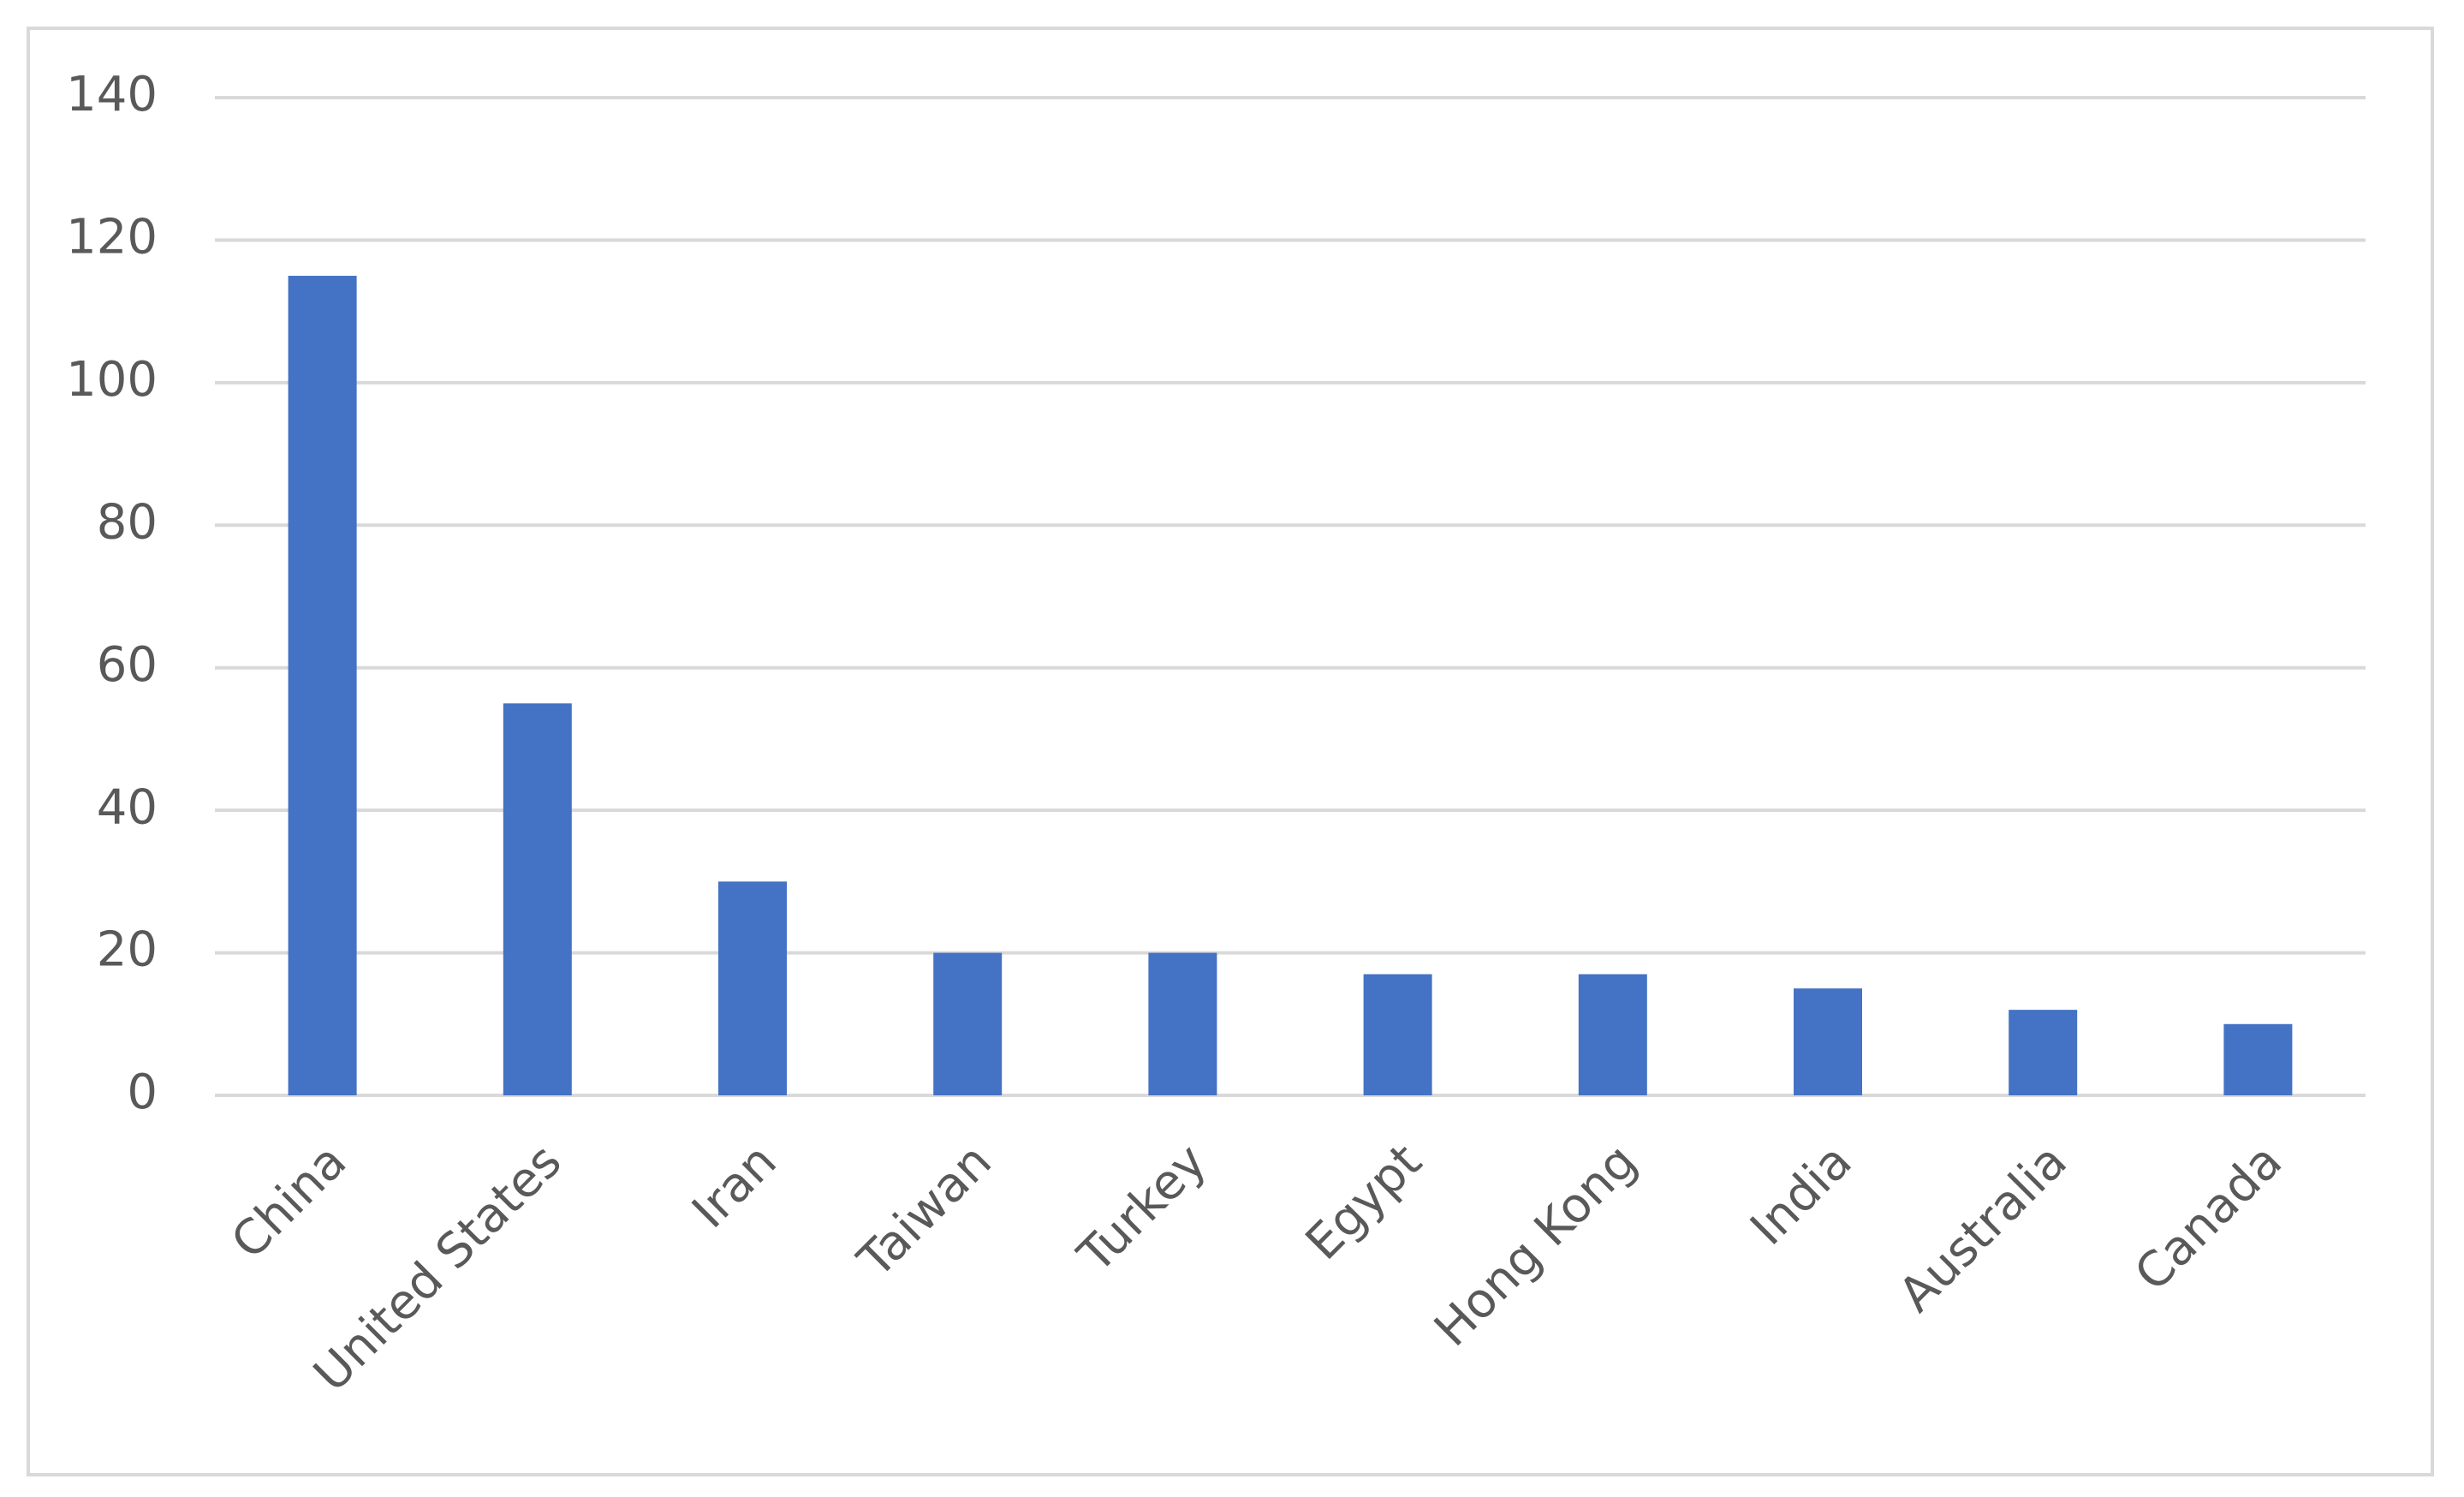  Describe the element at coordinates (127, 522) in the screenshot. I see `y-tick-label: 80` at that location.